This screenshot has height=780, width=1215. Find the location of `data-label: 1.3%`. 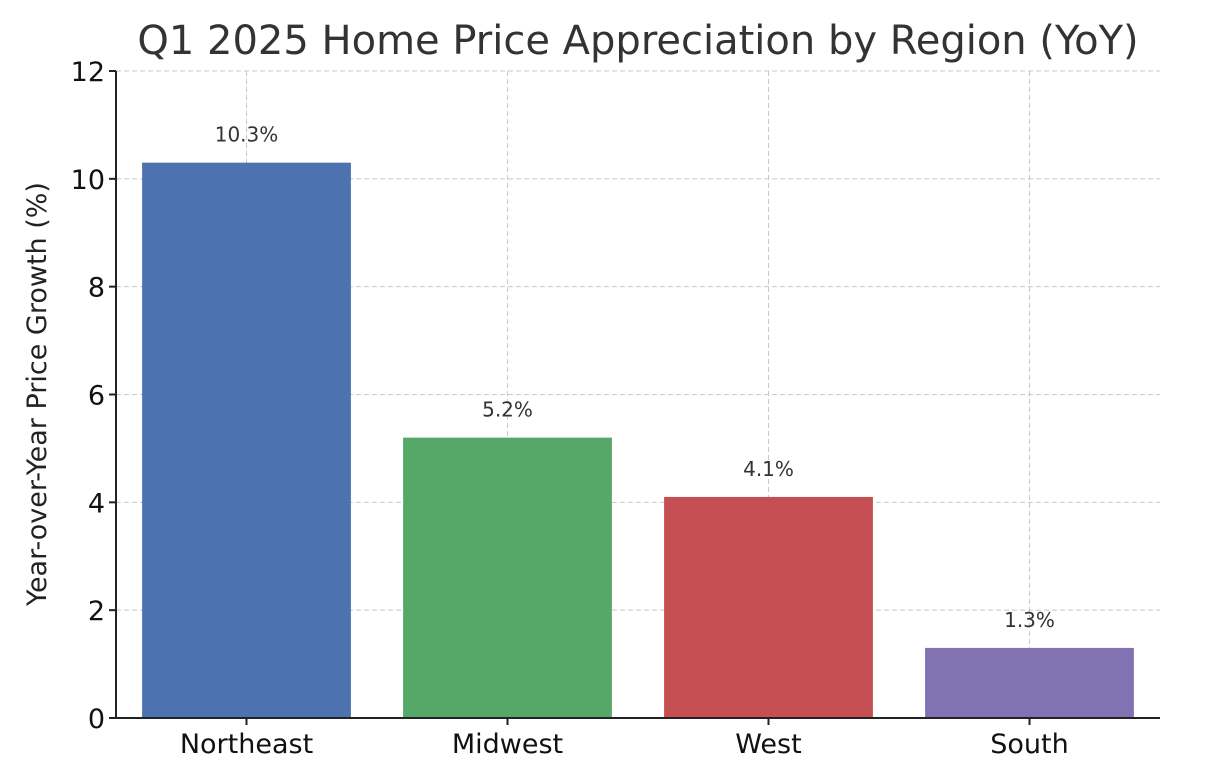

data-label: 1.3% is located at coordinates (1029, 620).